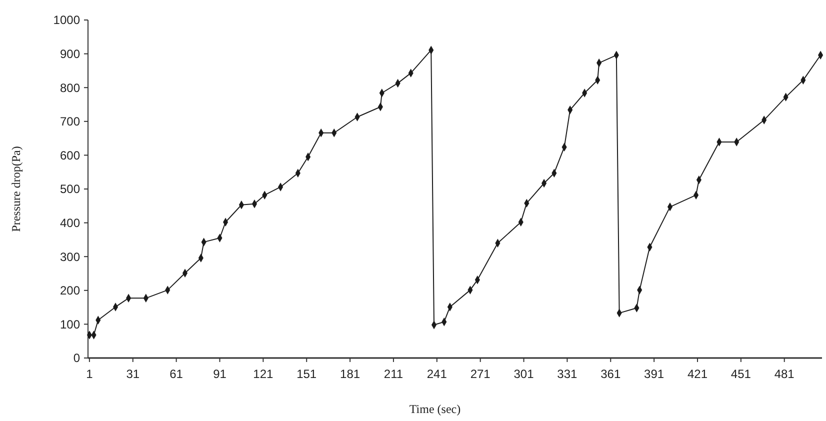  What do you see at coordinates (220, 374) in the screenshot?
I see `x-tick-label: 91` at bounding box center [220, 374].